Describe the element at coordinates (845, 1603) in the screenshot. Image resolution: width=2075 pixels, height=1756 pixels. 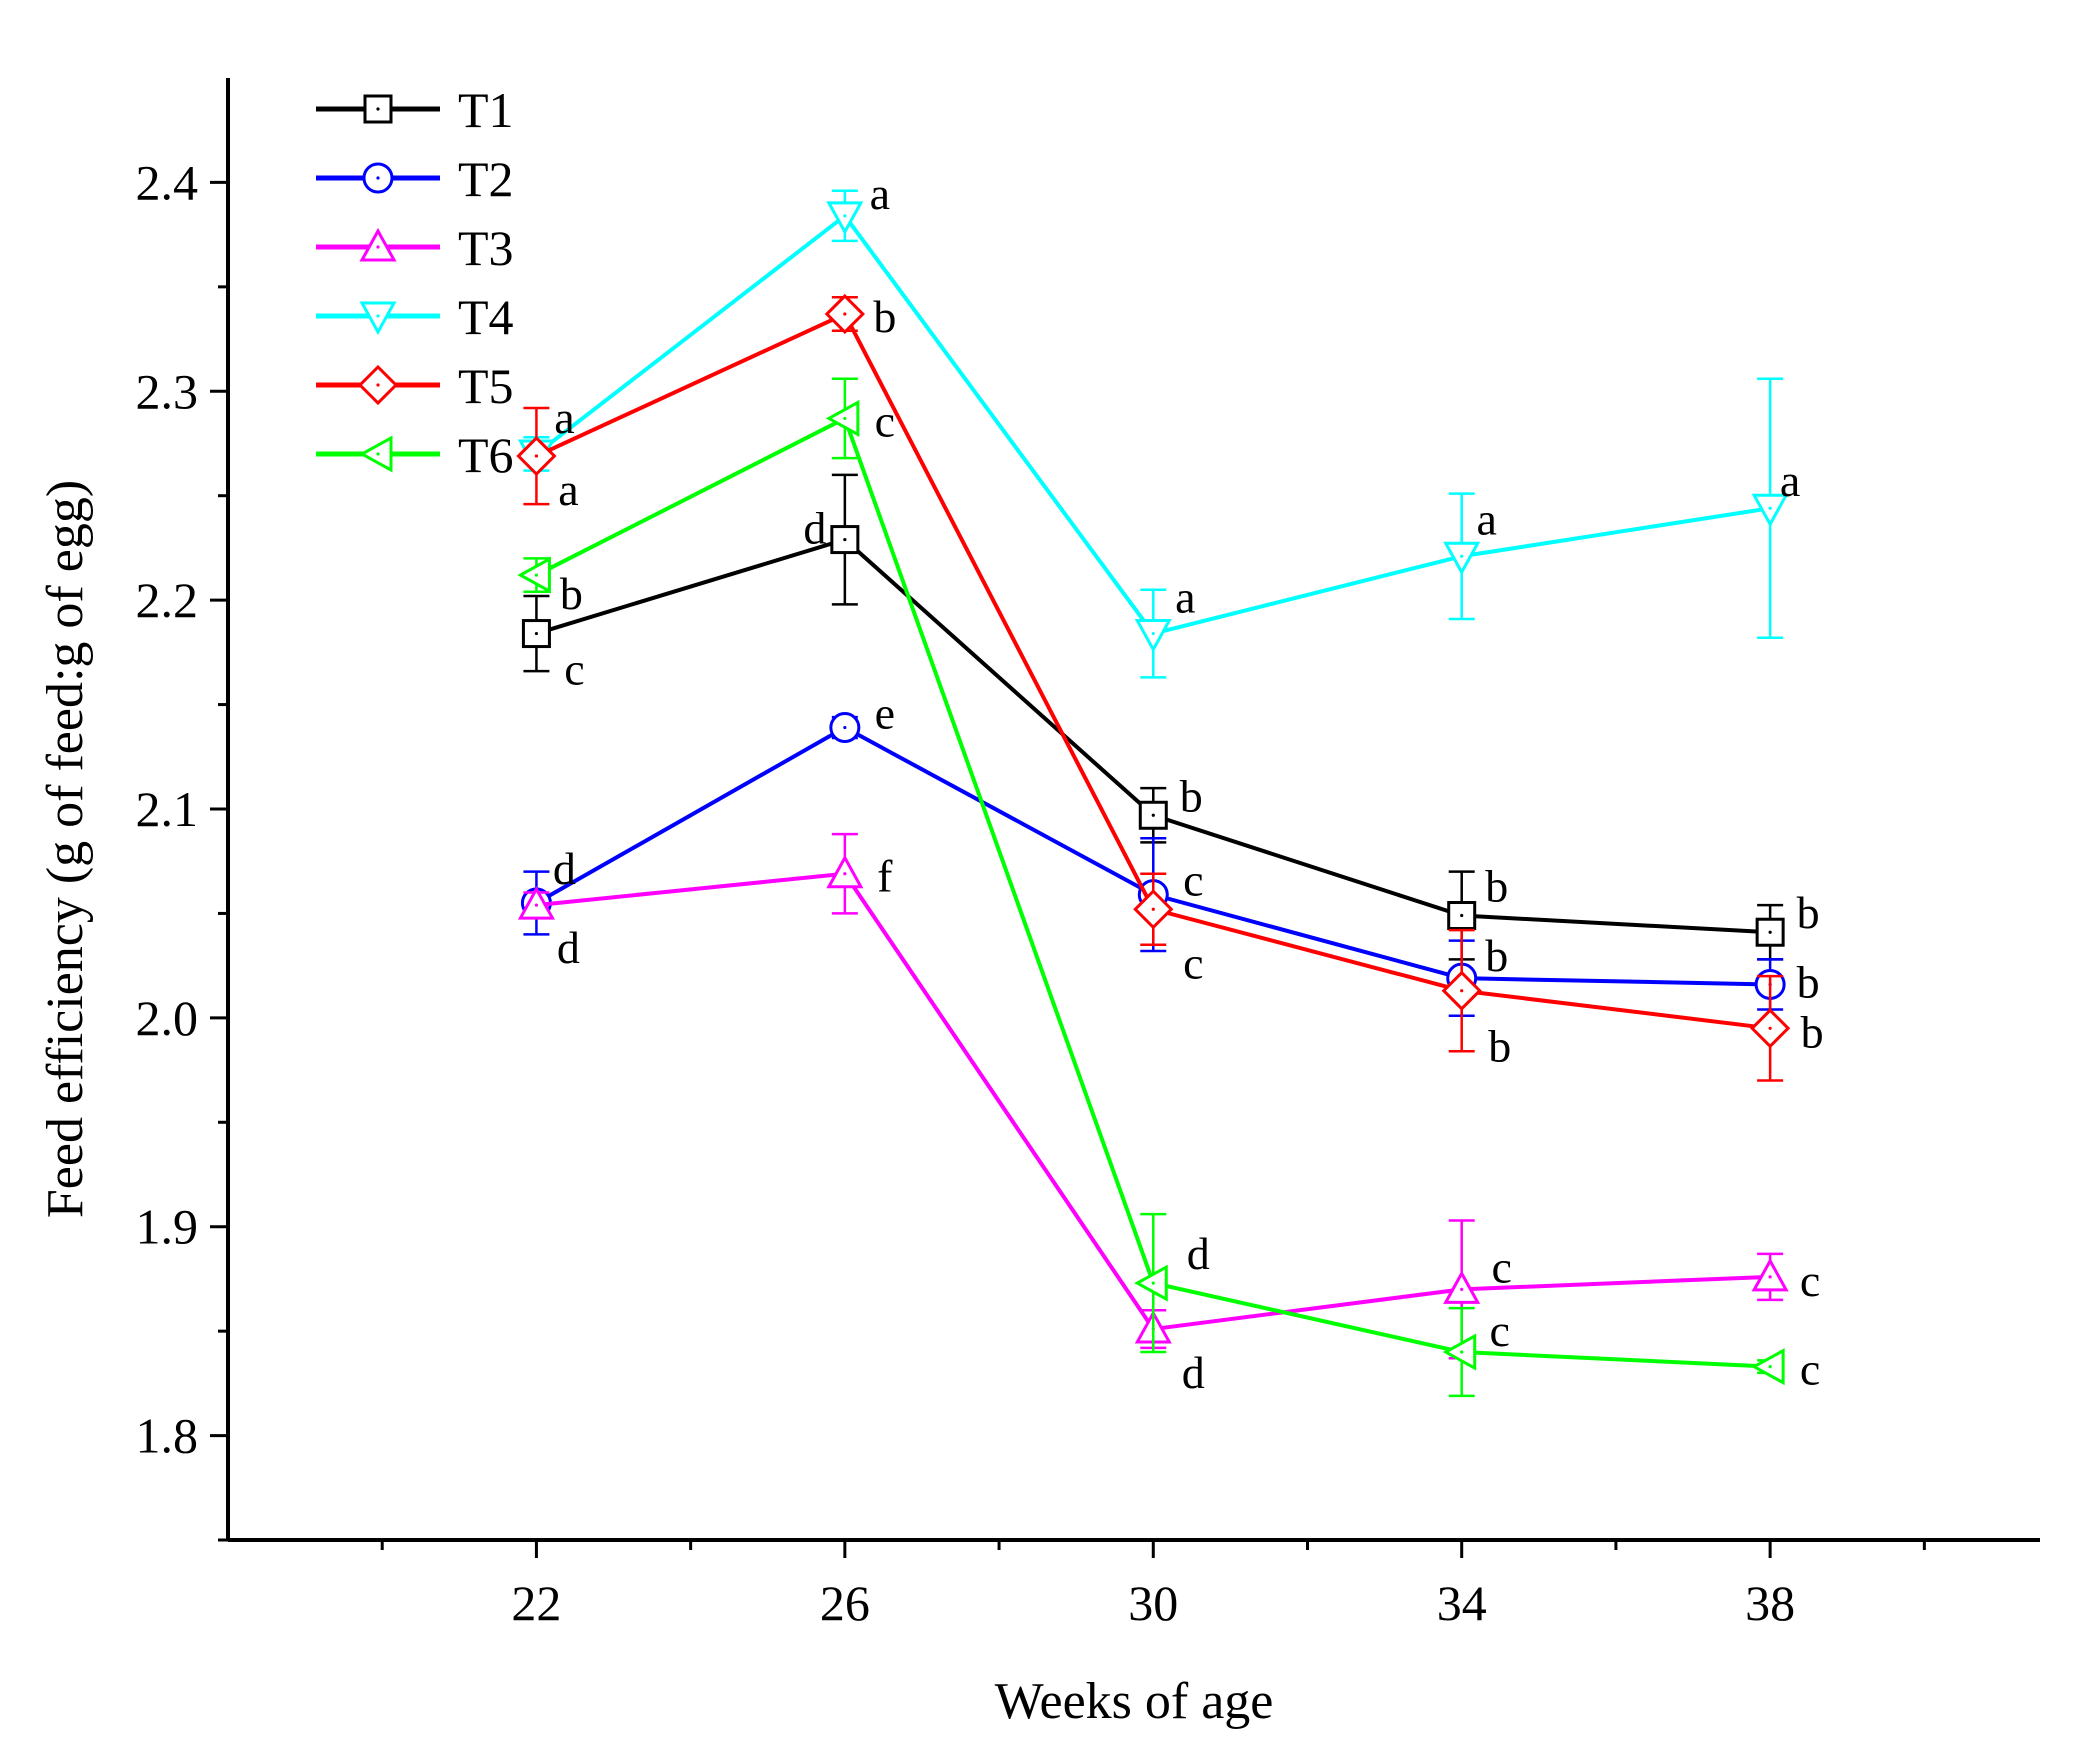
I see `x-tick-label: 26` at that location.